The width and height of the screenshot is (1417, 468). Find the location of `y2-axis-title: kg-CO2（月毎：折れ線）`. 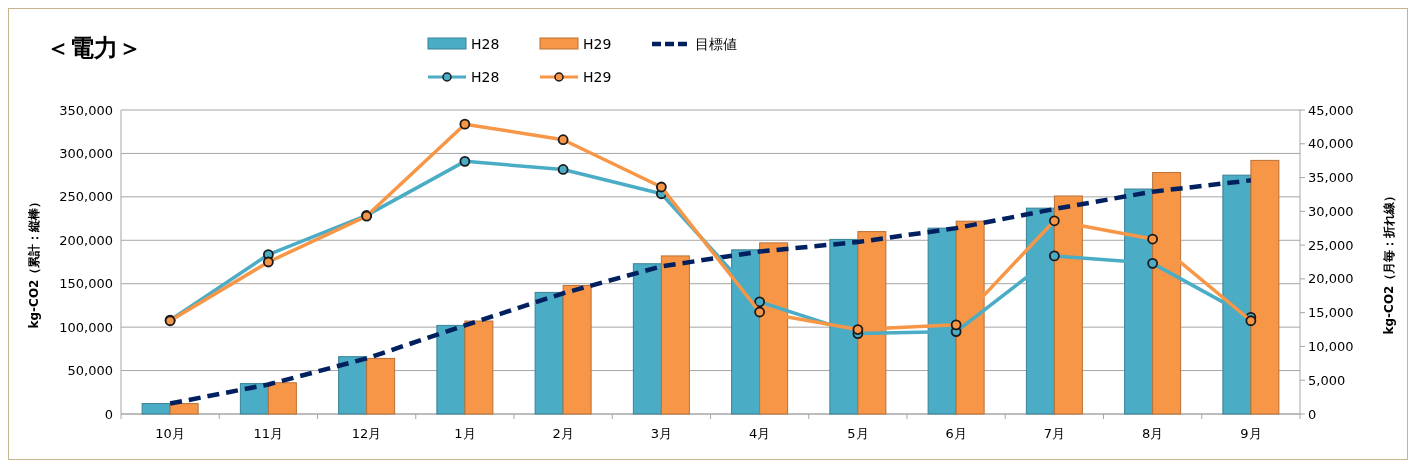

y2-axis-title: kg-CO2（月毎：折れ線） is located at coordinates (1389, 262).